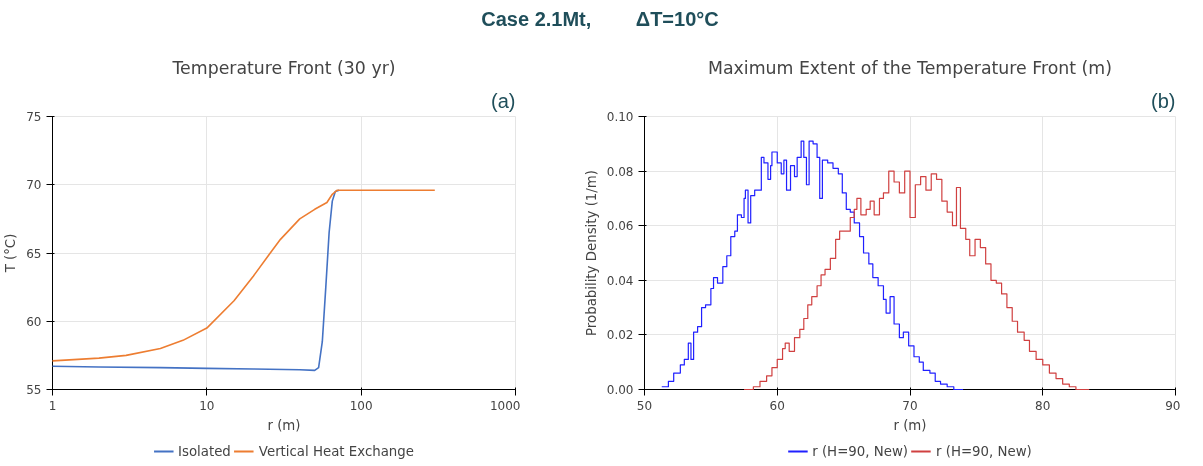 The image size is (1203, 466). I want to click on x-tick-label: 70, so click(910, 405).